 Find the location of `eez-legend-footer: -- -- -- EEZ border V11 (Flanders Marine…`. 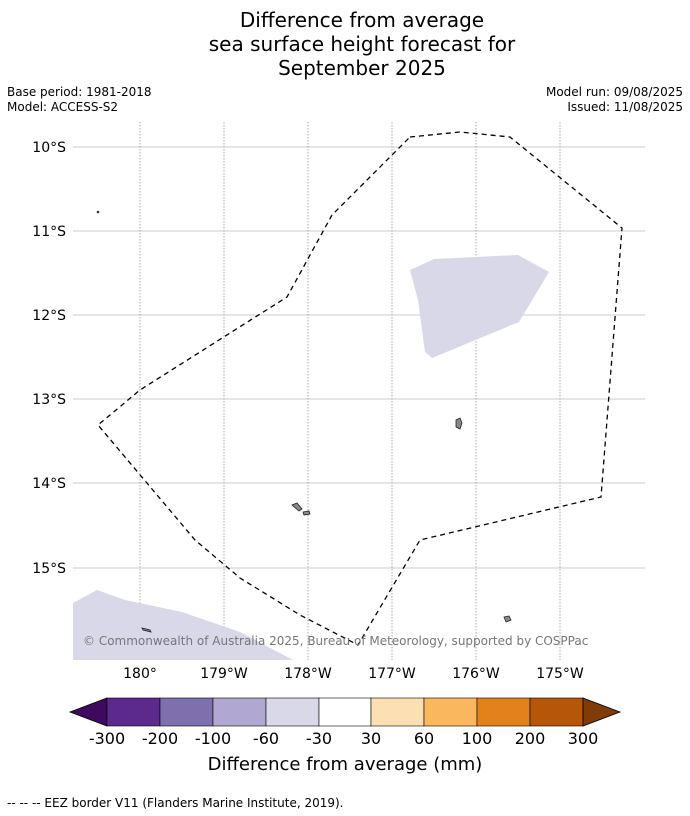

eez-legend-footer: -- -- -- EEZ border V11 (Flanders Marine… is located at coordinates (175, 803).